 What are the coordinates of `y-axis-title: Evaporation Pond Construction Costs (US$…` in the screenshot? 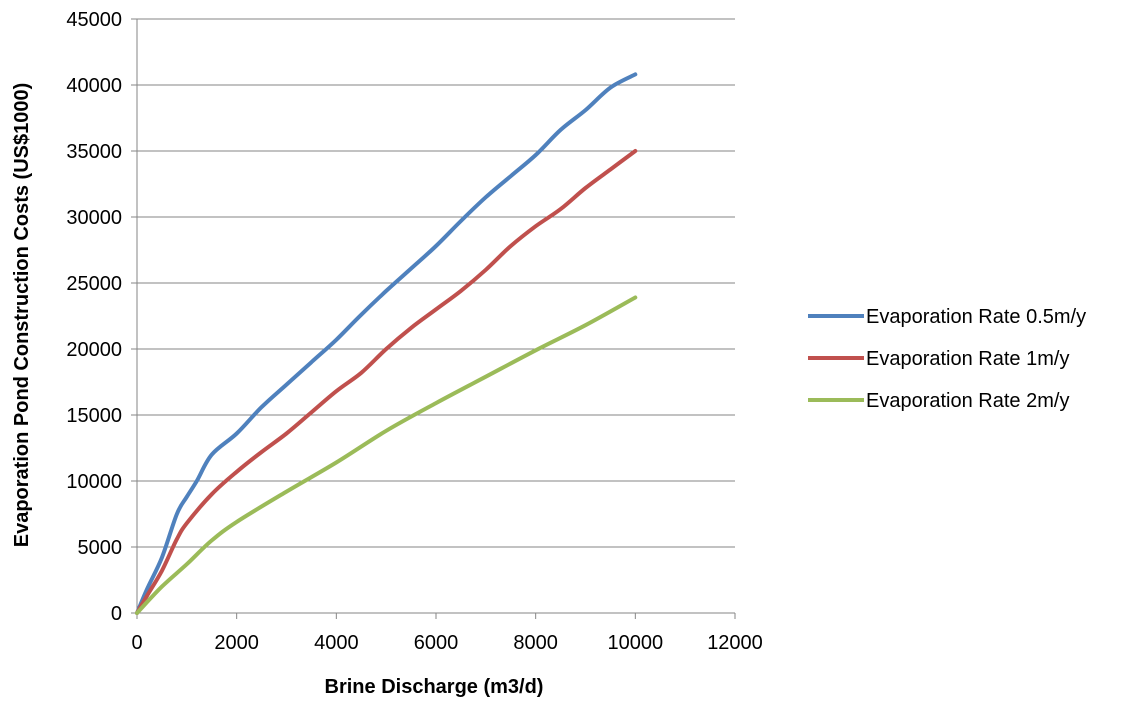 It's located at (22, 315).